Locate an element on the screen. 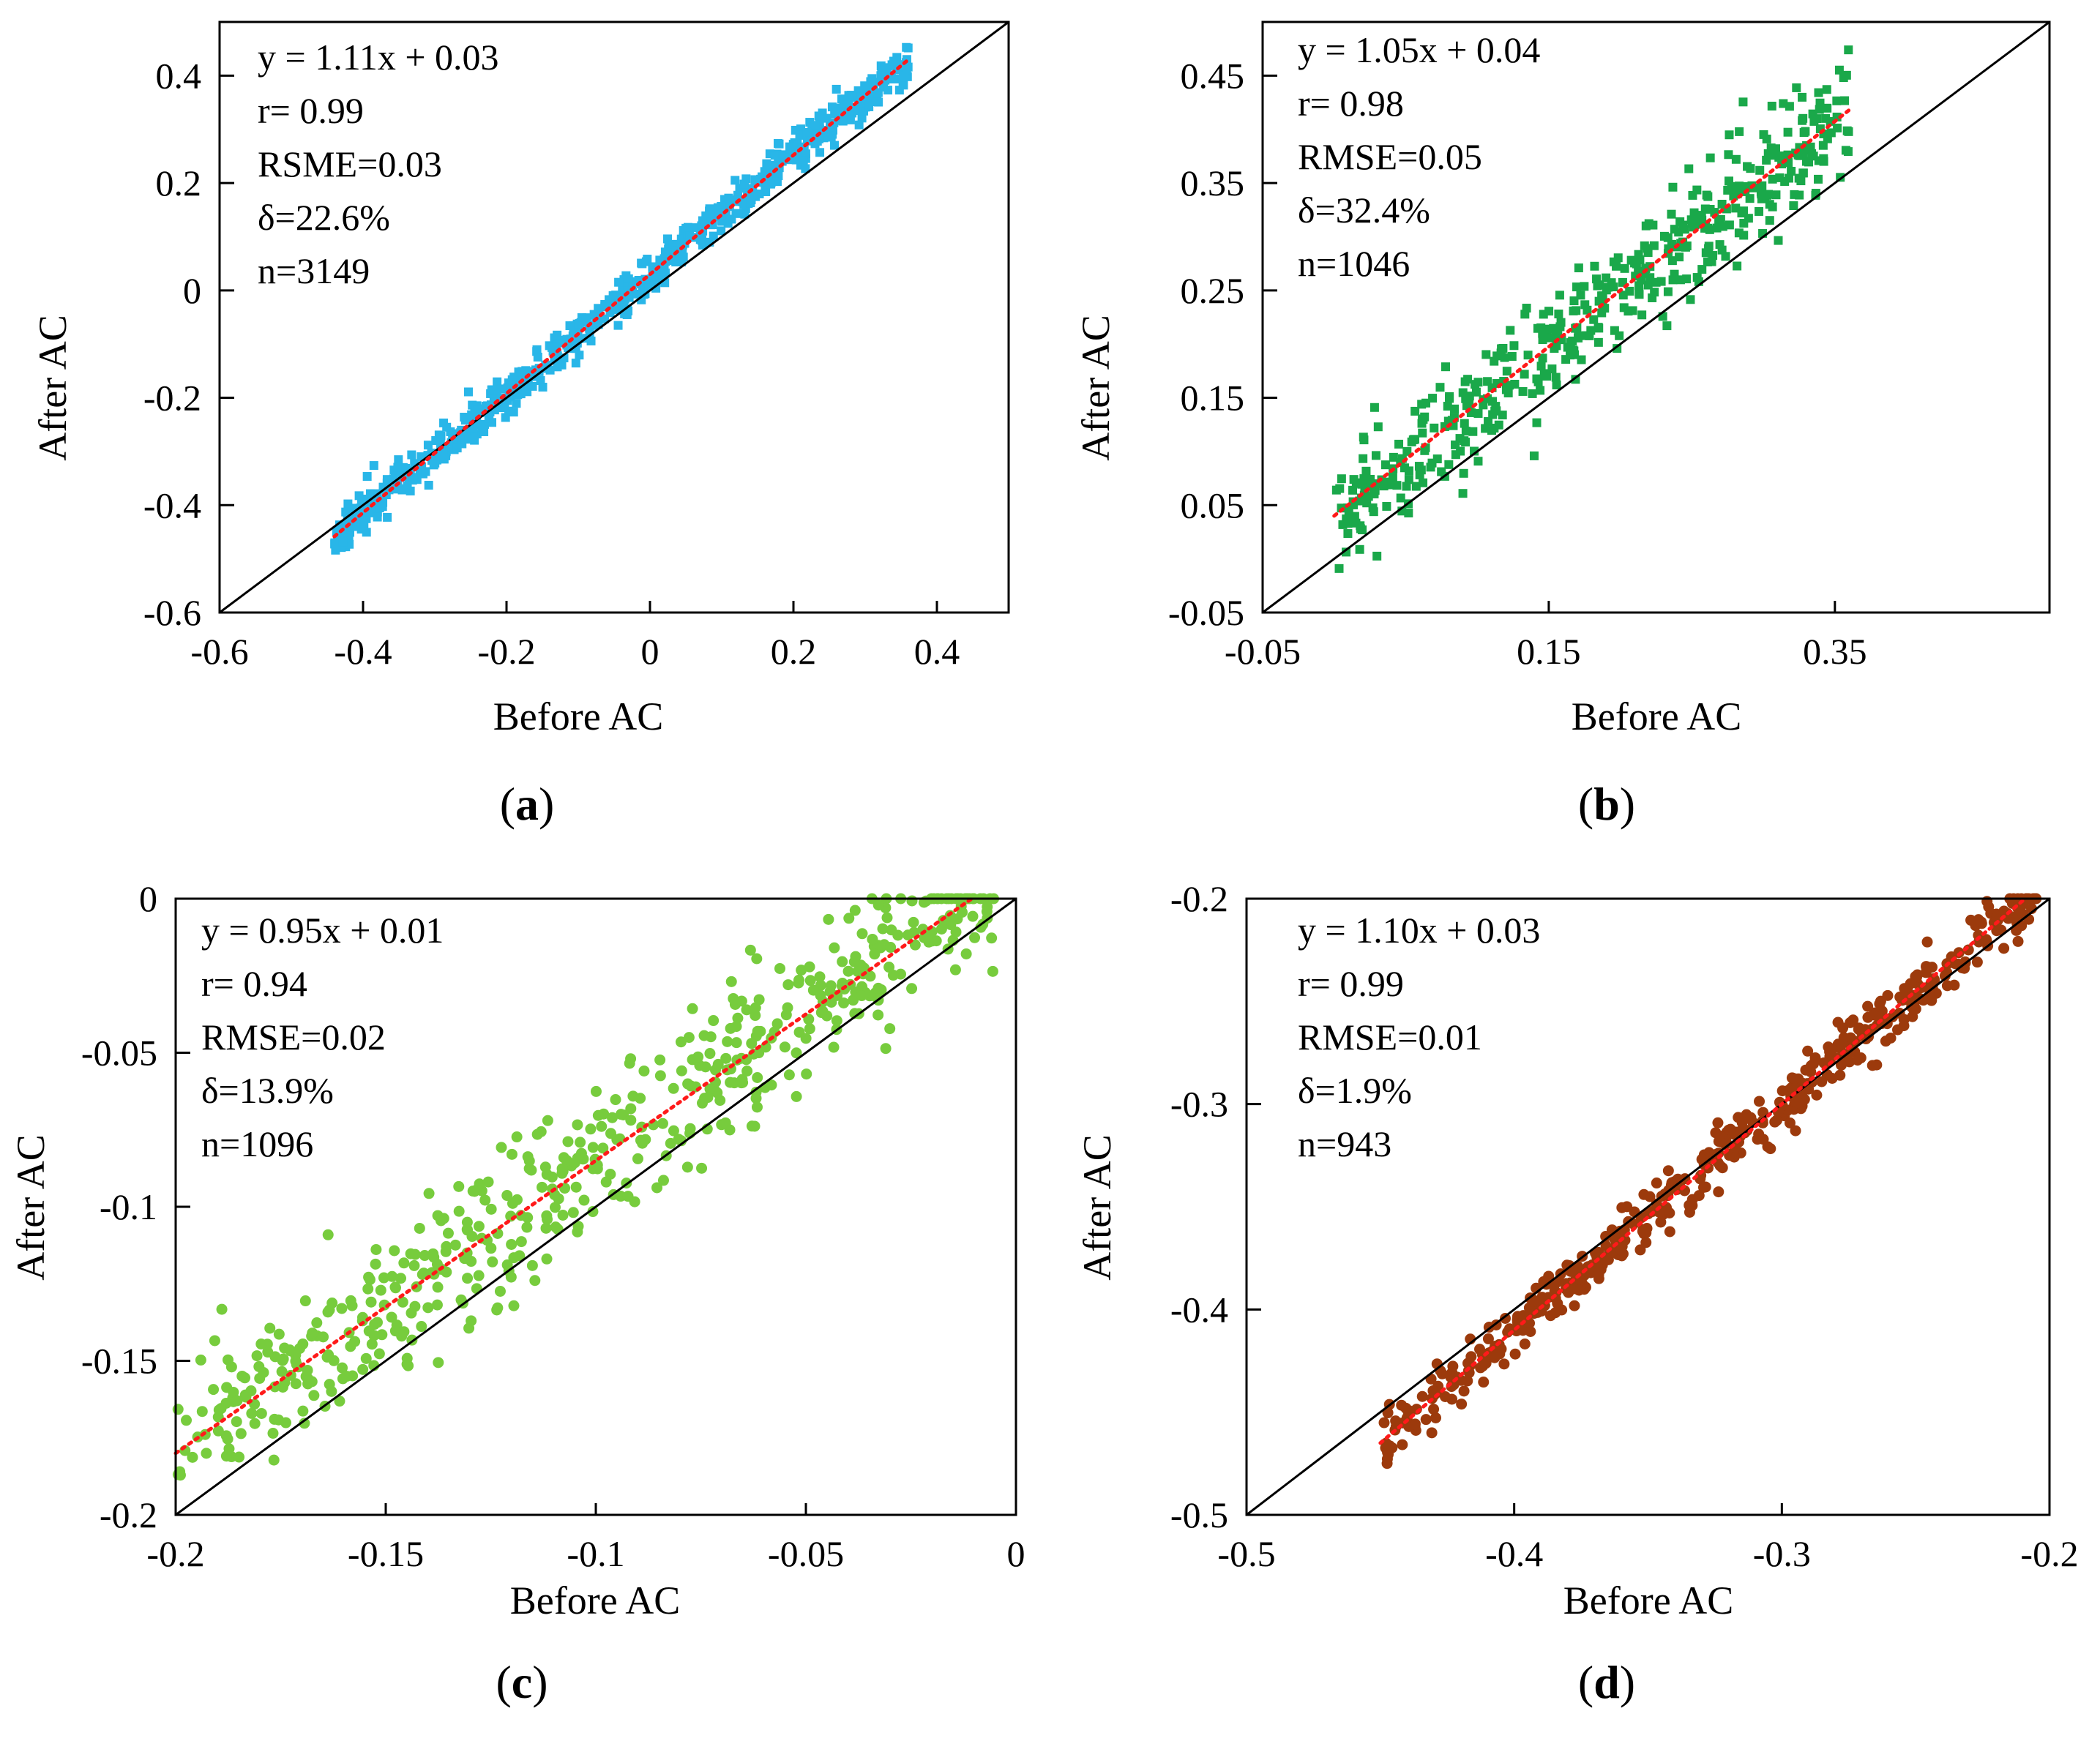  x-tick-label: -0.6 is located at coordinates (219, 651).